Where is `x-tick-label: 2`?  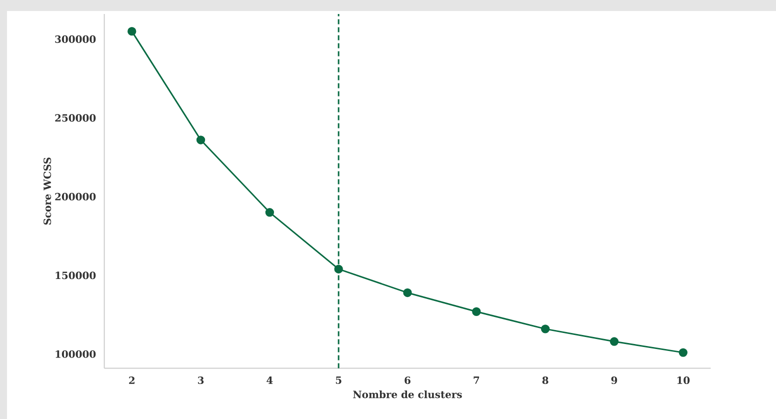
x-tick-label: 2 is located at coordinates (131, 380).